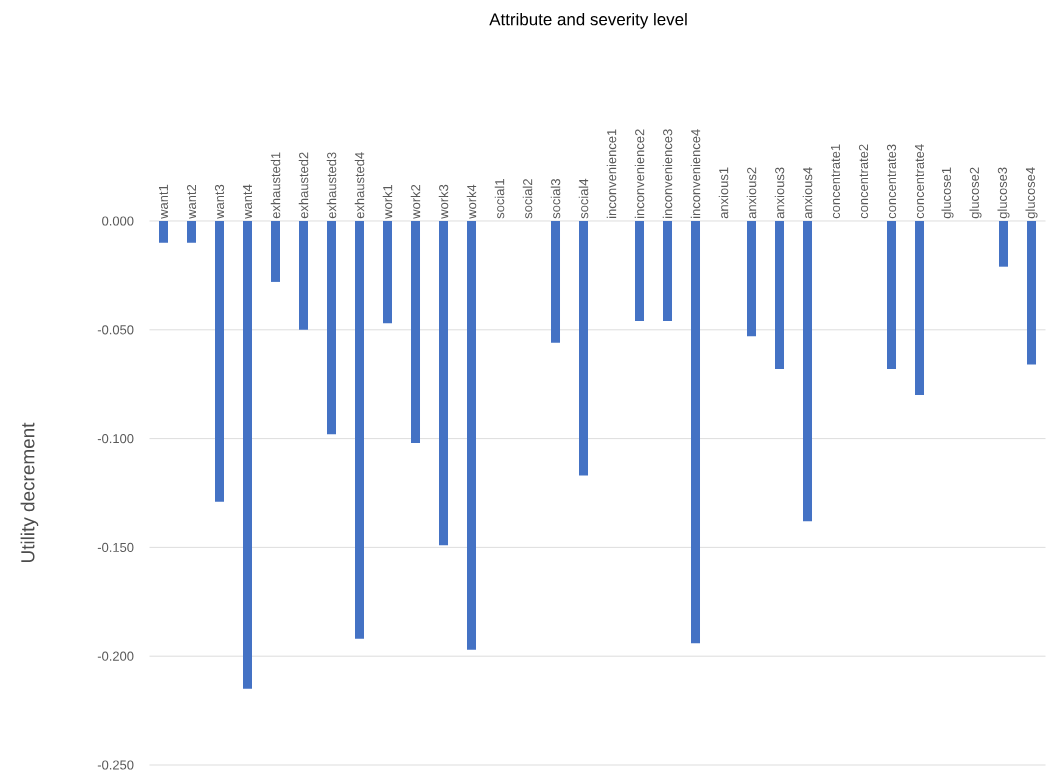  I want to click on x-tick-label: glucose1, so click(947, 193).